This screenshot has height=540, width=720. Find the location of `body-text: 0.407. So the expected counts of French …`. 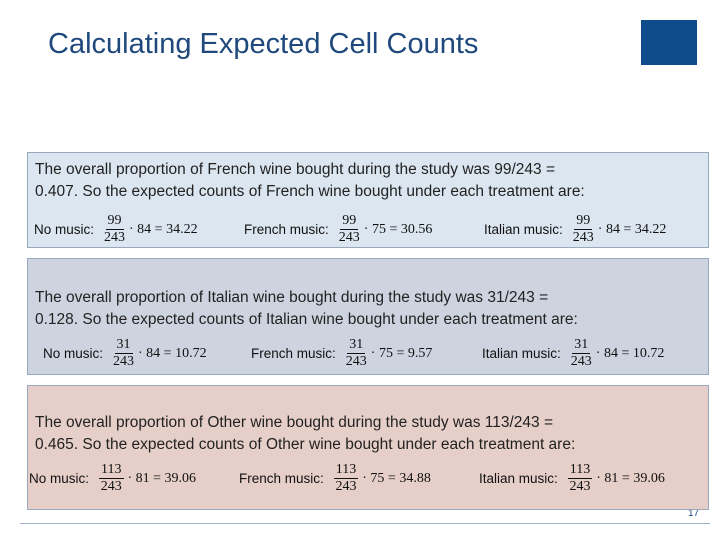

body-text: 0.407. So the expected counts of French … is located at coordinates (310, 191).